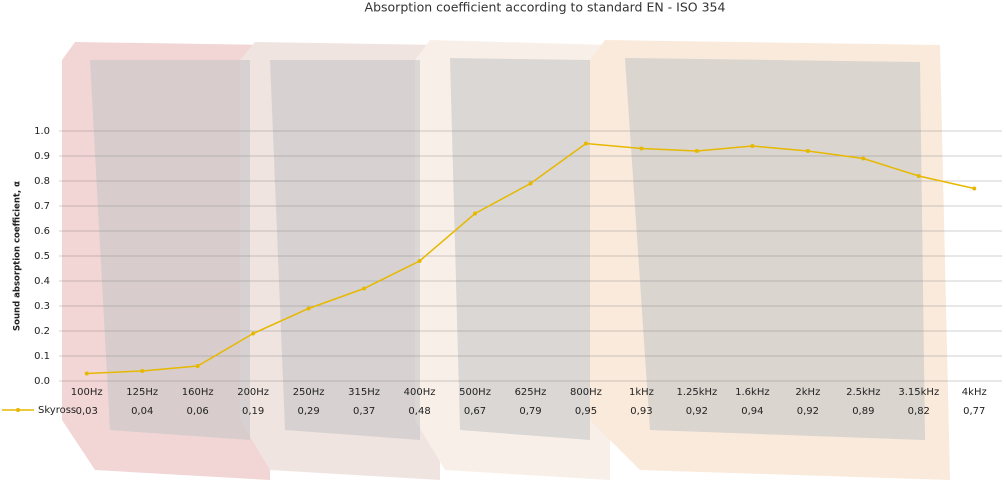 This screenshot has height=489, width=1006. I want to click on x-tick-label: 2.5kHz, so click(863, 392).